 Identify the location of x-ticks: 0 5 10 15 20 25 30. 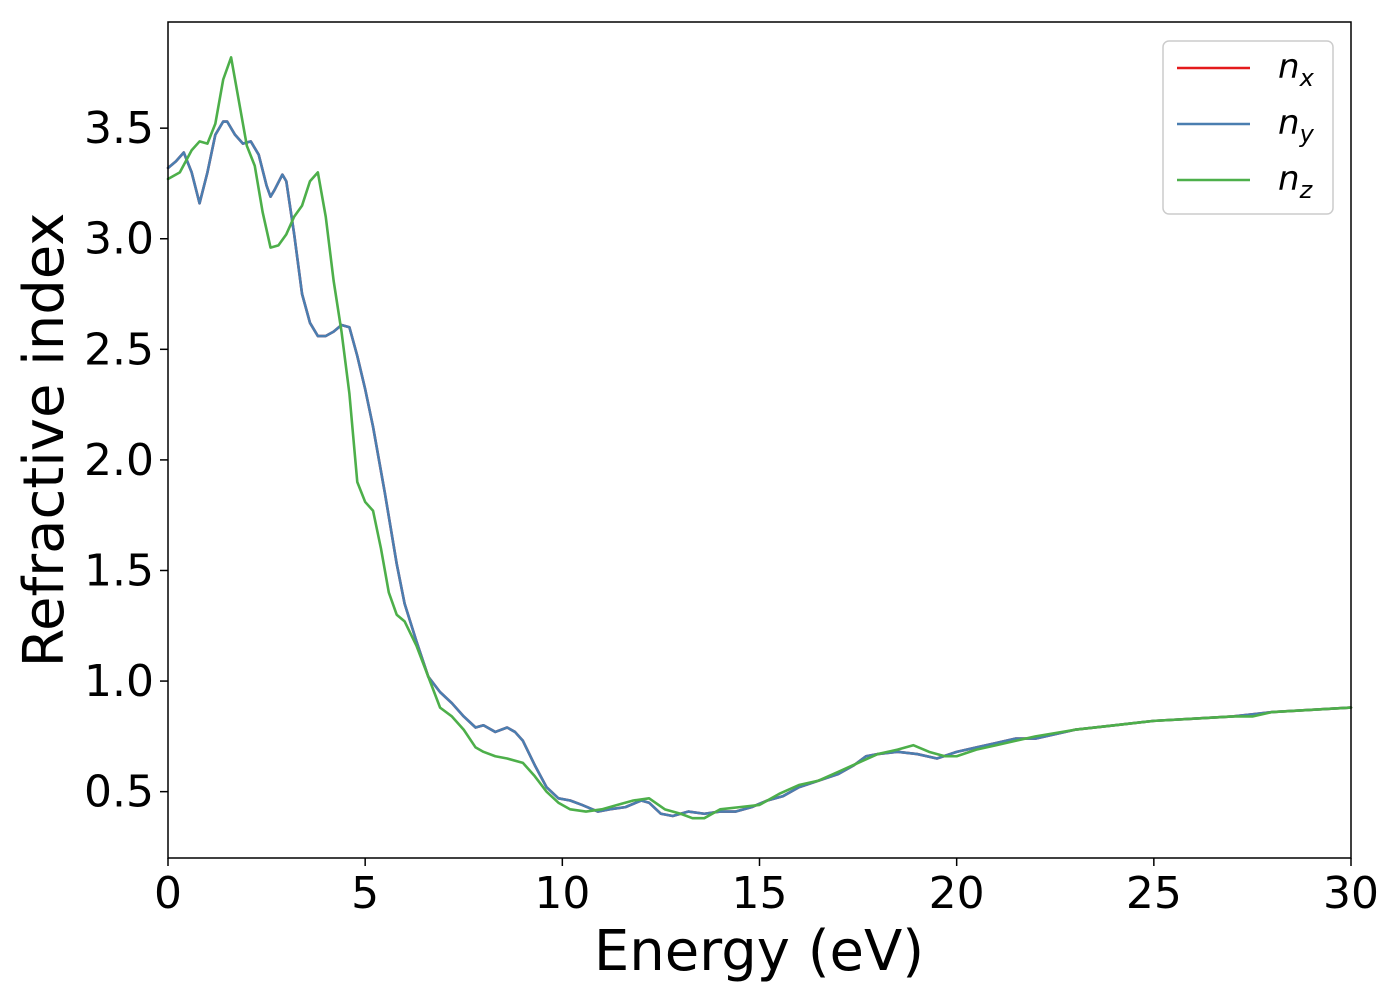
(766, 888).